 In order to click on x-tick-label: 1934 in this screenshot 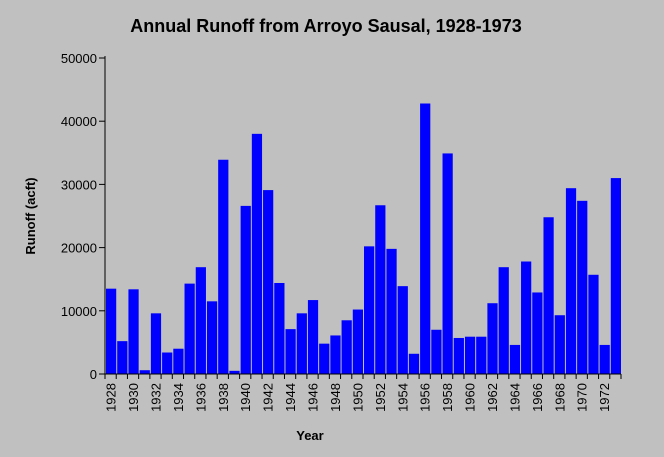, I will do `click(178, 397)`.